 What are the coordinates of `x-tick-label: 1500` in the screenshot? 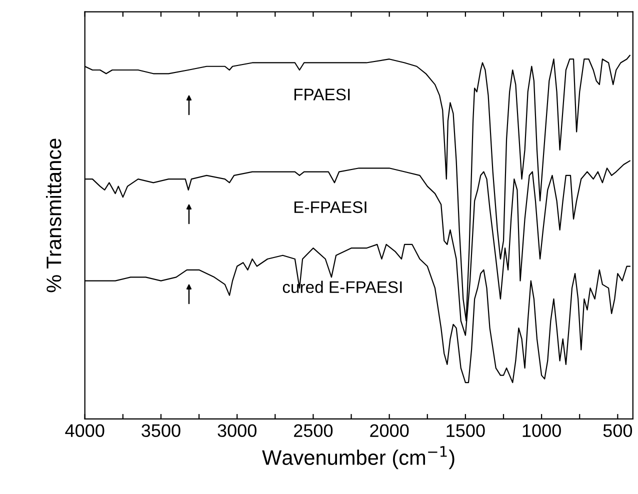 It's located at (465, 431).